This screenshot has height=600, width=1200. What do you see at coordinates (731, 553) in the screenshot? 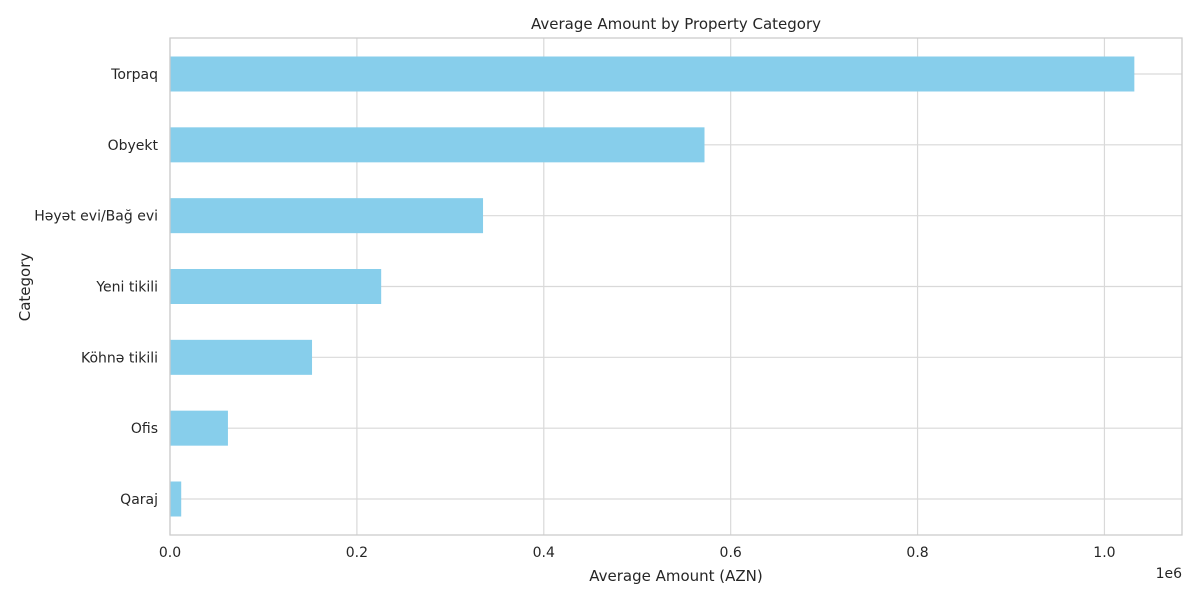
I see `x-tick-label: 0.6` at bounding box center [731, 553].